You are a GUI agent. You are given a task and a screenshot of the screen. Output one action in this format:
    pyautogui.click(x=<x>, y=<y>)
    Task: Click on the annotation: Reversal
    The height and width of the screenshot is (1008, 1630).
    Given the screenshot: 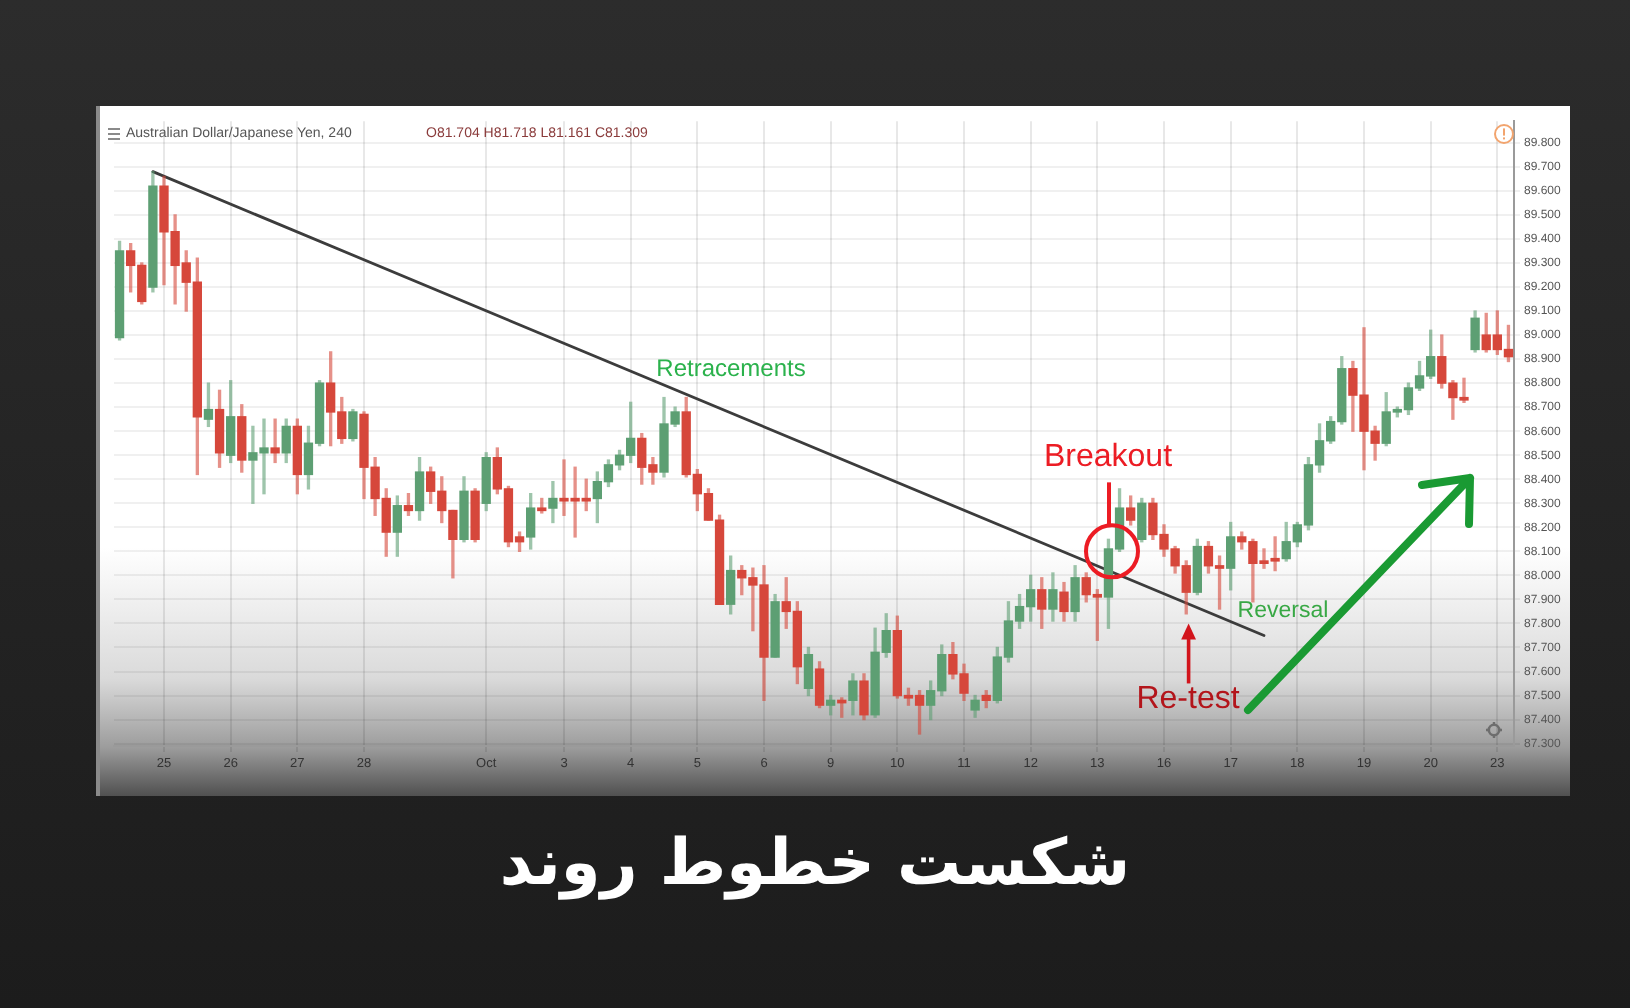 What is the action you would take?
    pyautogui.click(x=1283, y=611)
    